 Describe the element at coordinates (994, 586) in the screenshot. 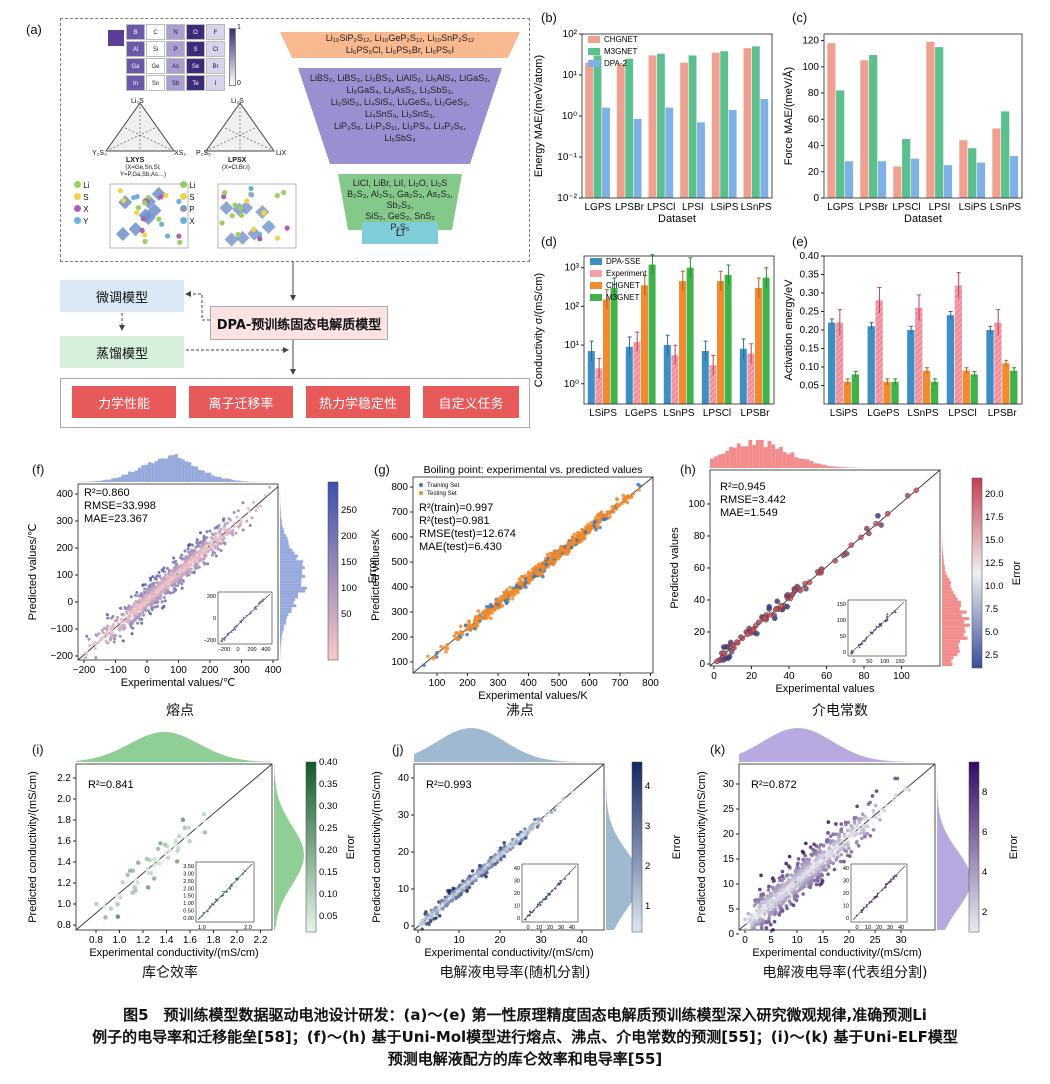

I see `colorbar-tick-label: 10.0` at that location.